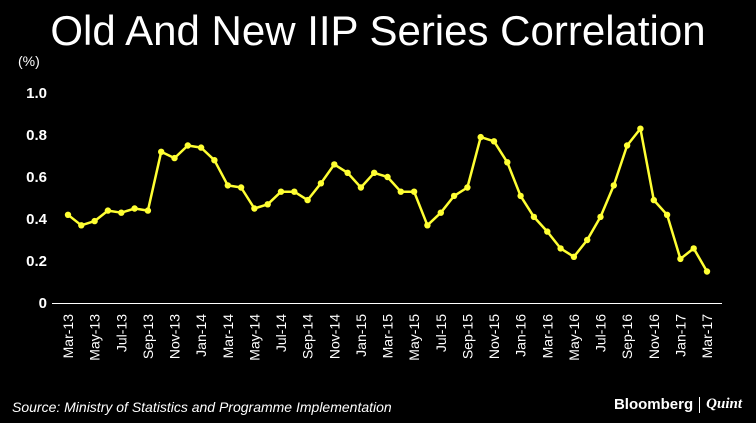 The image size is (756, 423). Describe the element at coordinates (414, 337) in the screenshot. I see `x-tick-label: May-15` at that location.